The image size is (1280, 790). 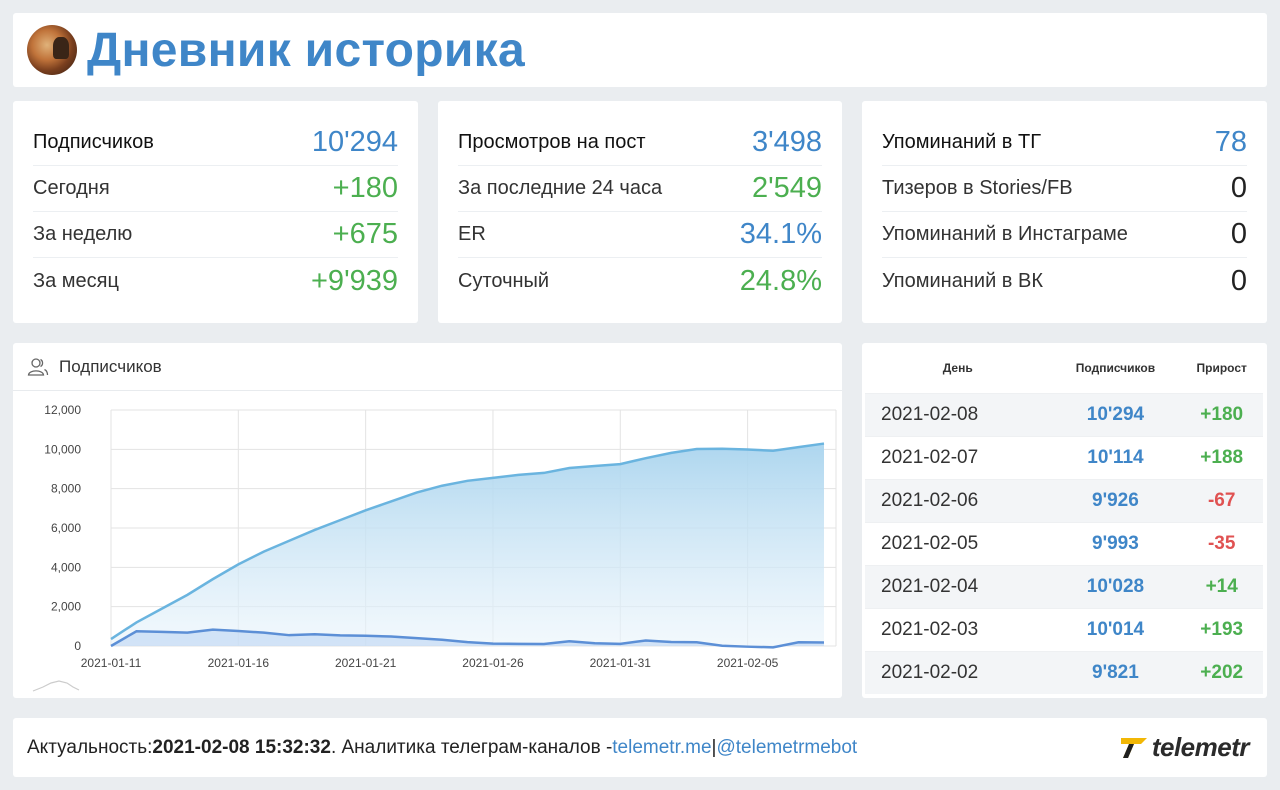 I want to click on x-tick-label: 2021-01-21, so click(x=366, y=663).